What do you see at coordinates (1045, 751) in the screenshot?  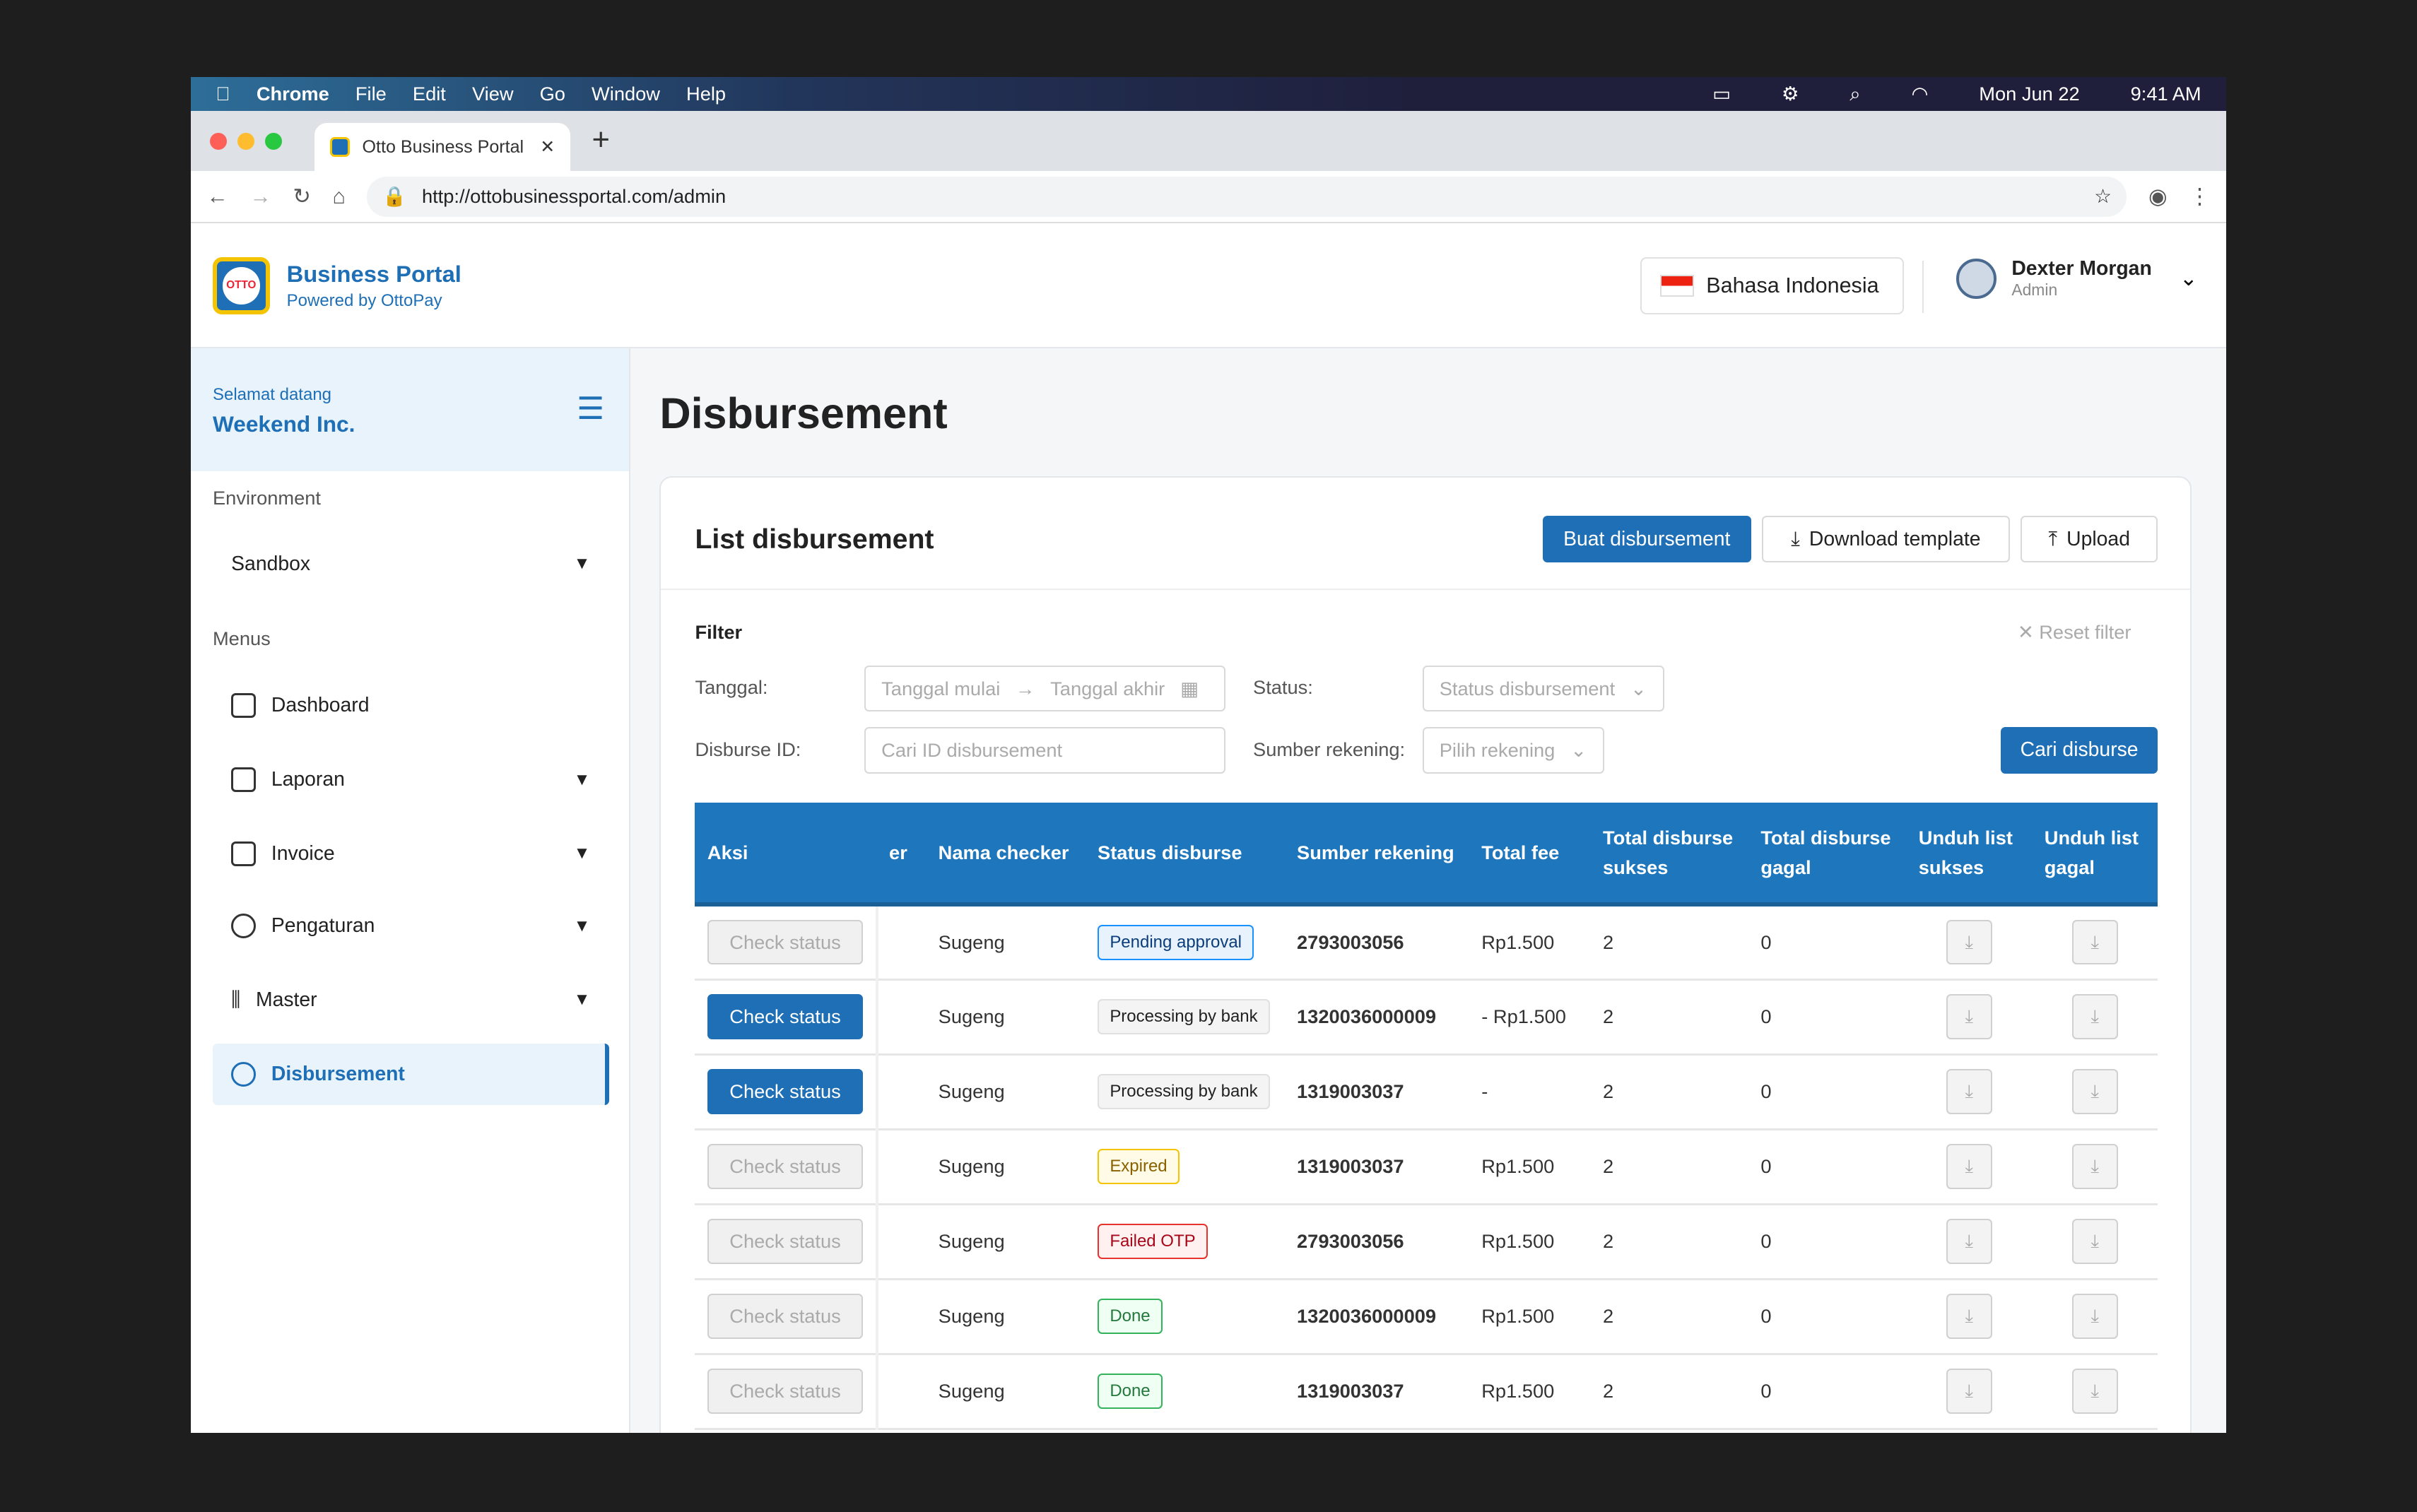 I see `disburse-id-input: Cari ID disbursement` at bounding box center [1045, 751].